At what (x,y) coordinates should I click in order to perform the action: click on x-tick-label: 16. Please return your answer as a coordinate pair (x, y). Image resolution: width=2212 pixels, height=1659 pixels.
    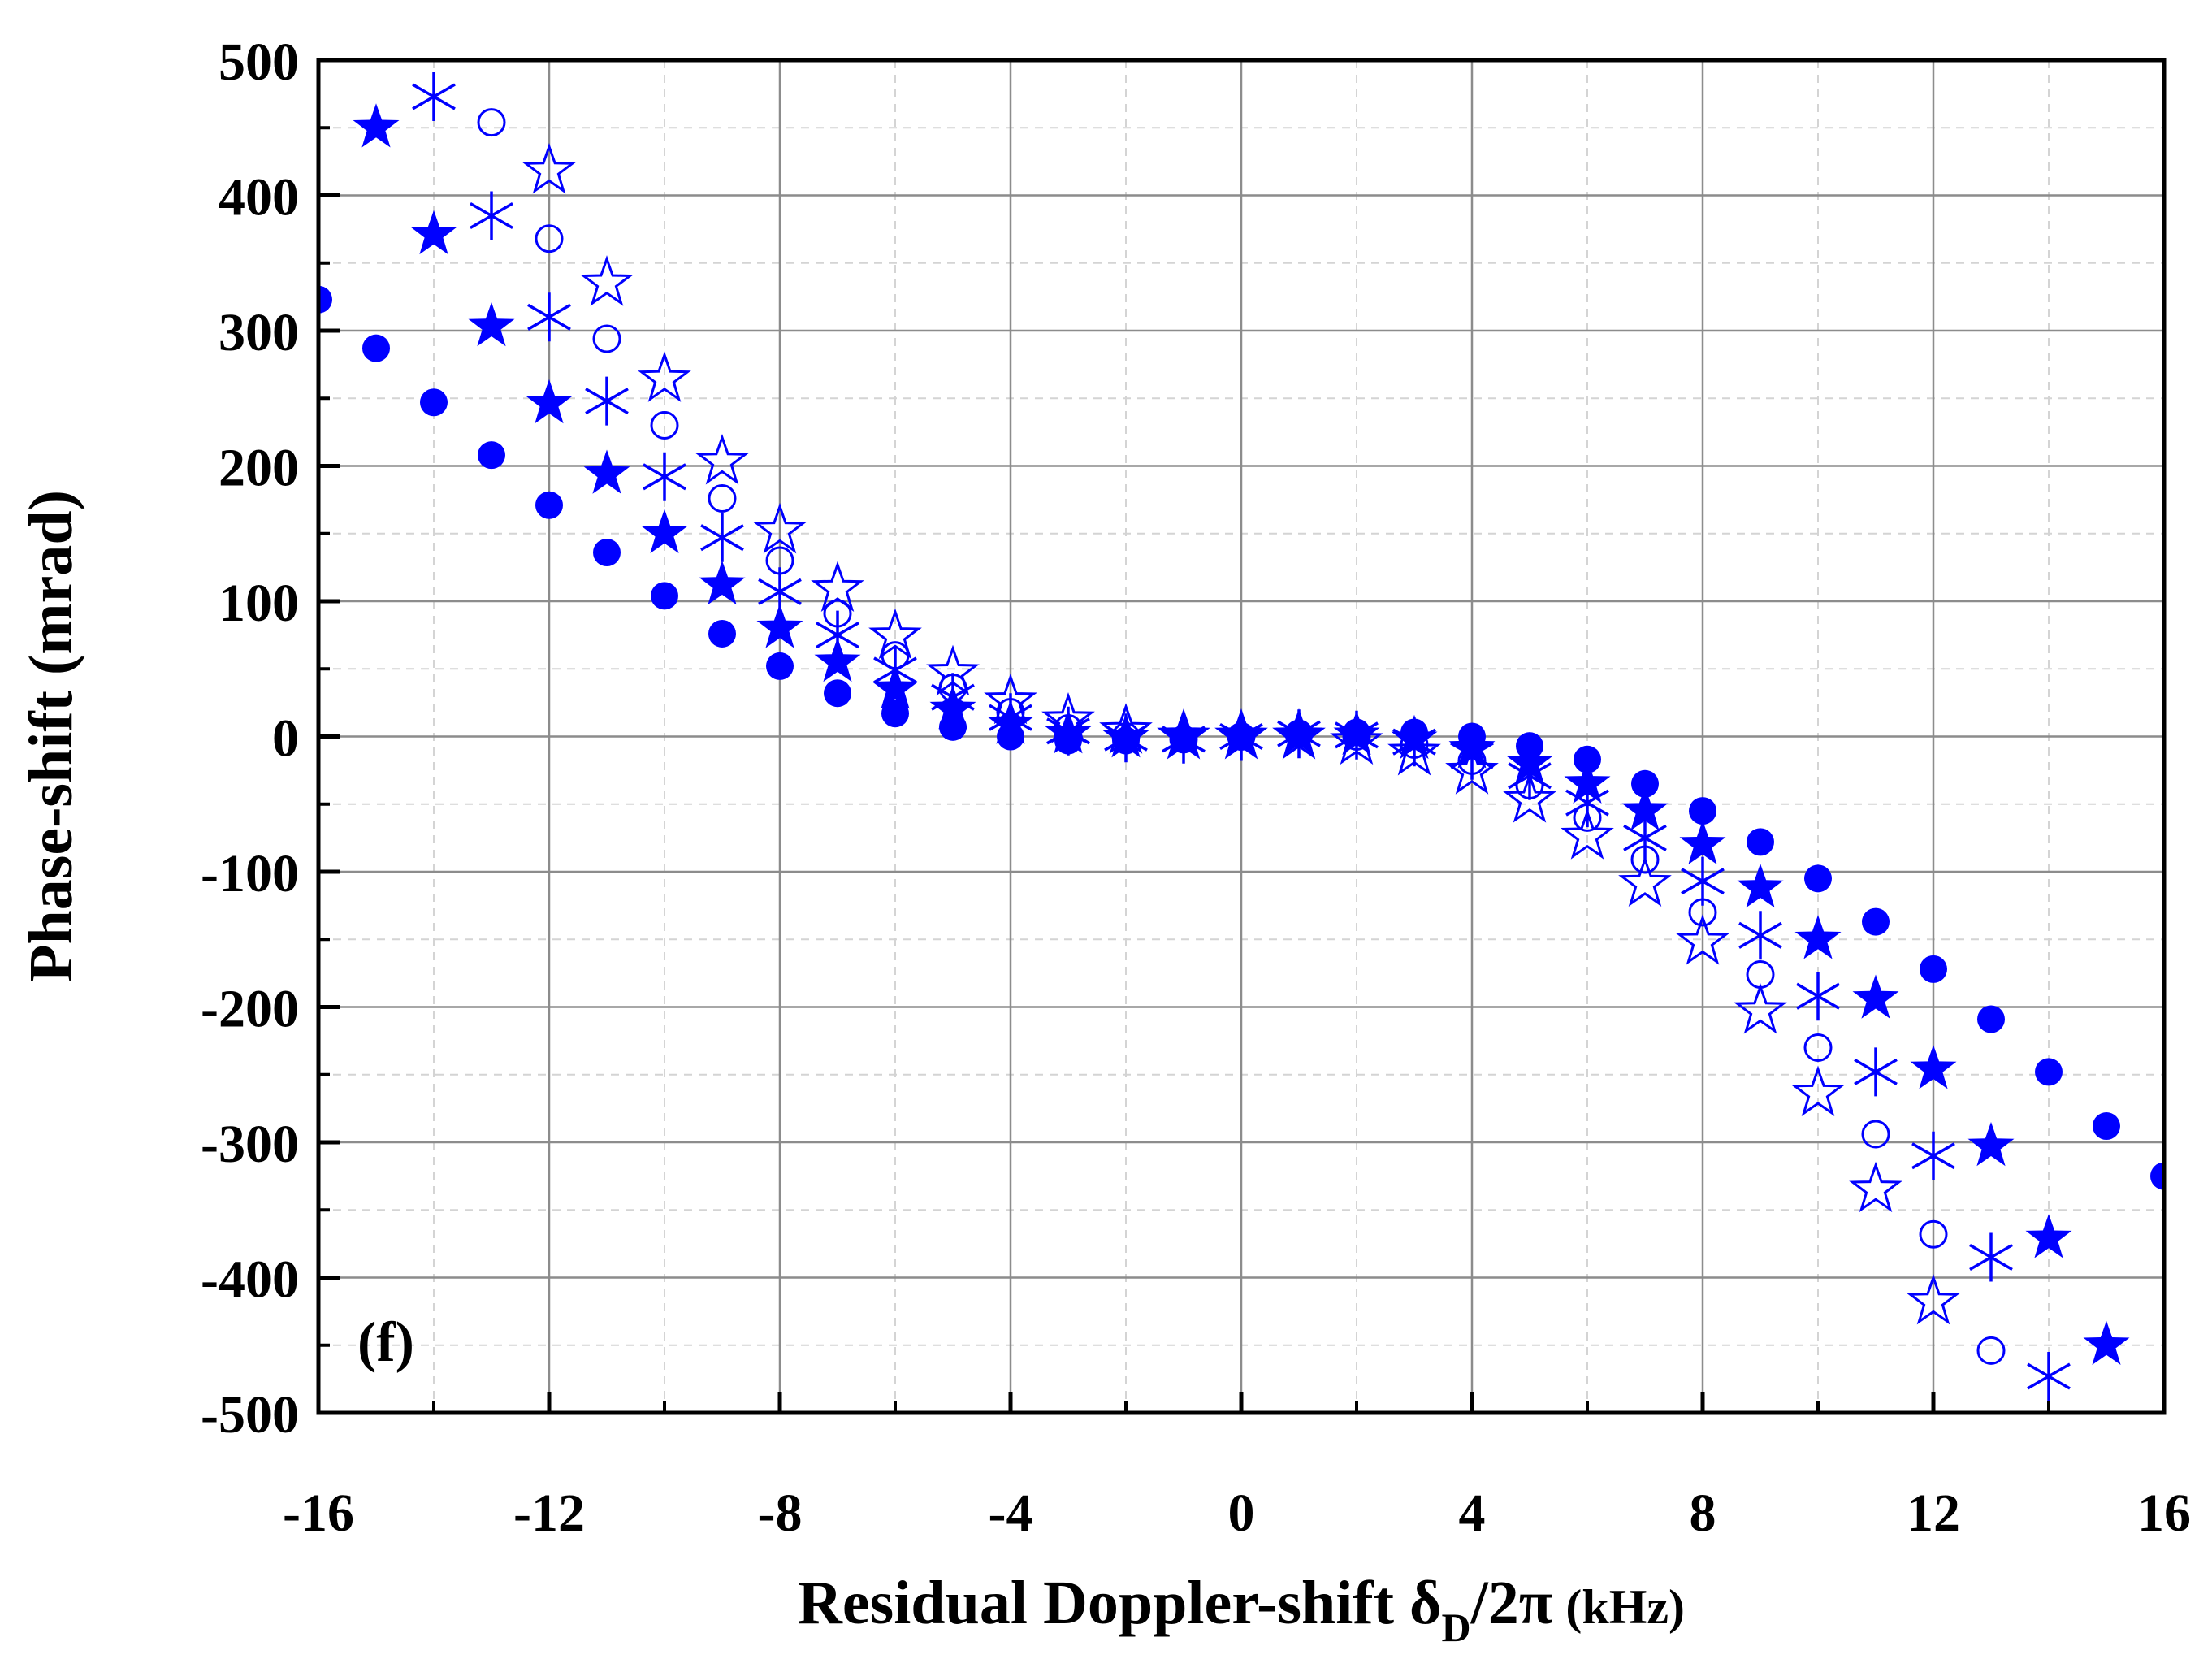
    Looking at the image, I should click on (2164, 1513).